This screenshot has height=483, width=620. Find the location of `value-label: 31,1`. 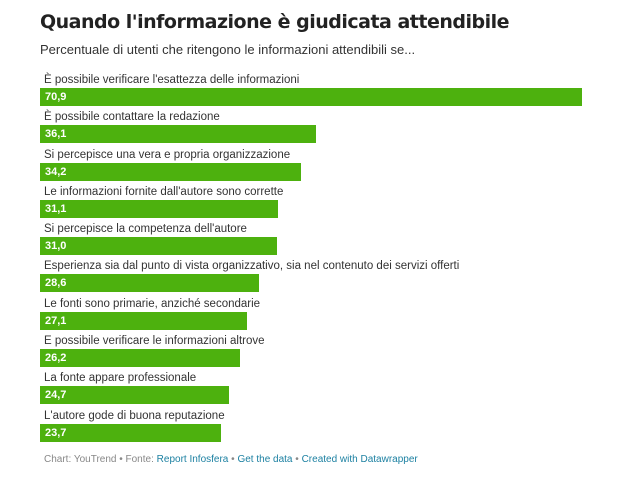

value-label: 31,1 is located at coordinates (56, 208).